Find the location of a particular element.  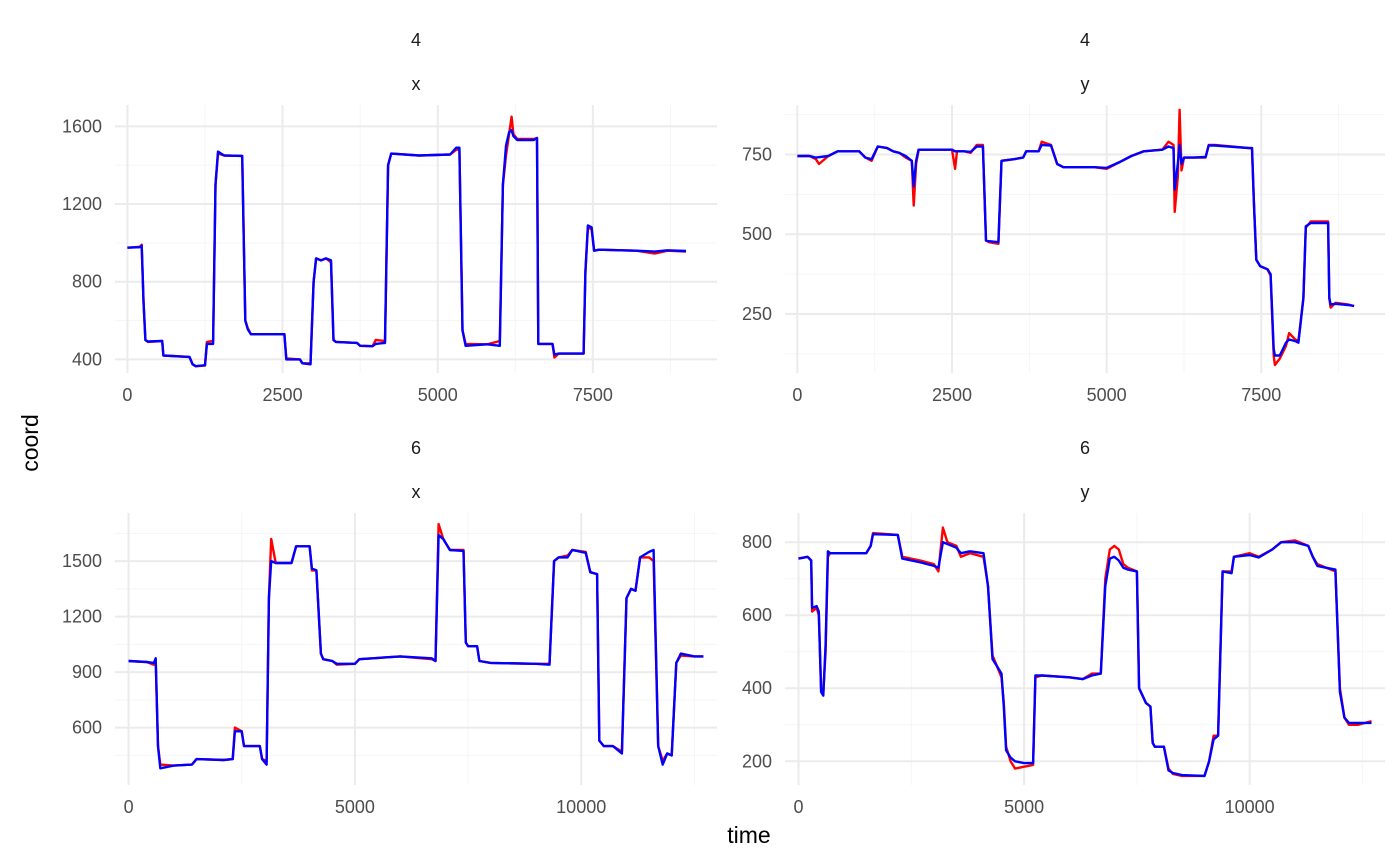

y-tick-label: 250 is located at coordinates (757, 314).